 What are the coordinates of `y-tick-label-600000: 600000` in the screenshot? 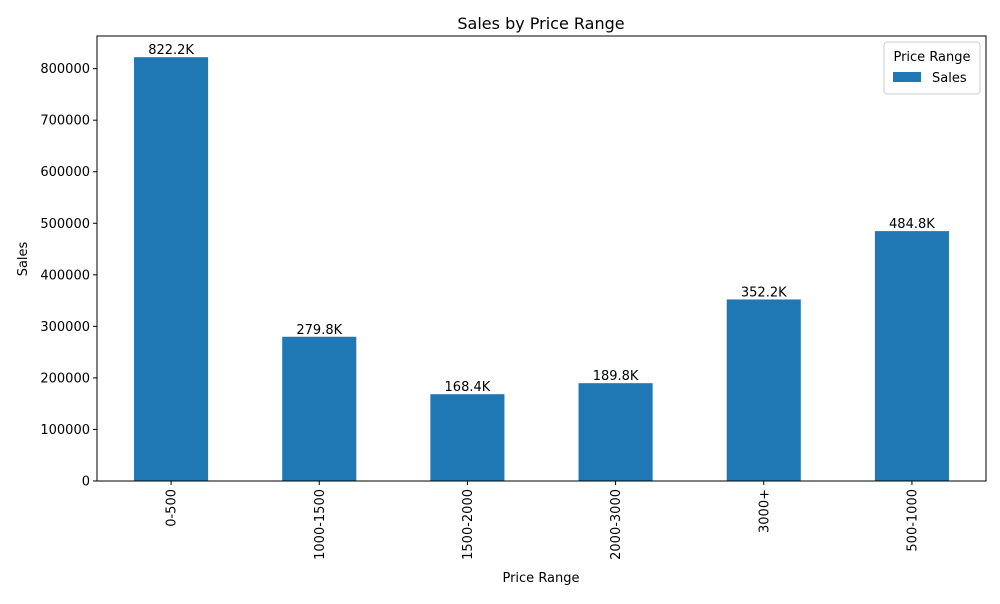 It's located at (65, 172).